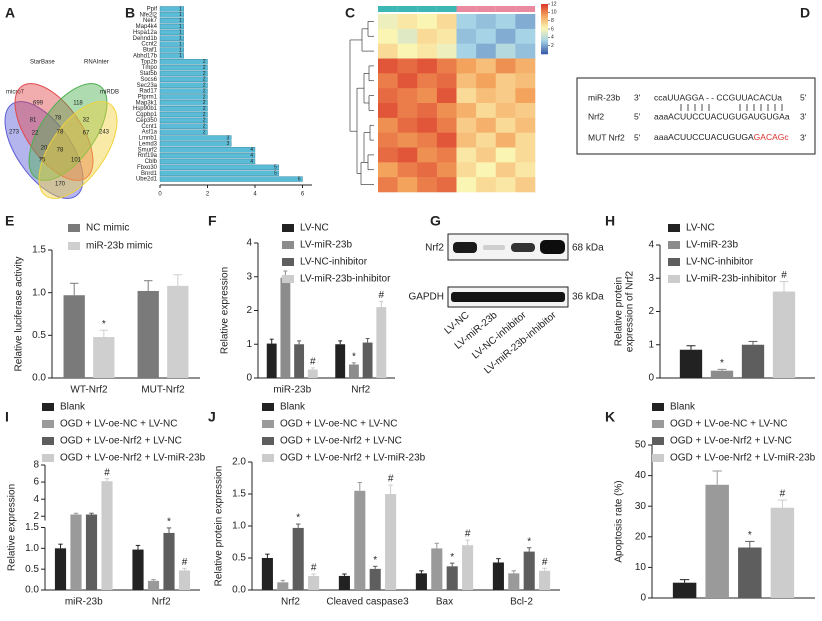 The image size is (822, 621). Describe the element at coordinates (212, 221) in the screenshot. I see `panel-label: F` at that location.